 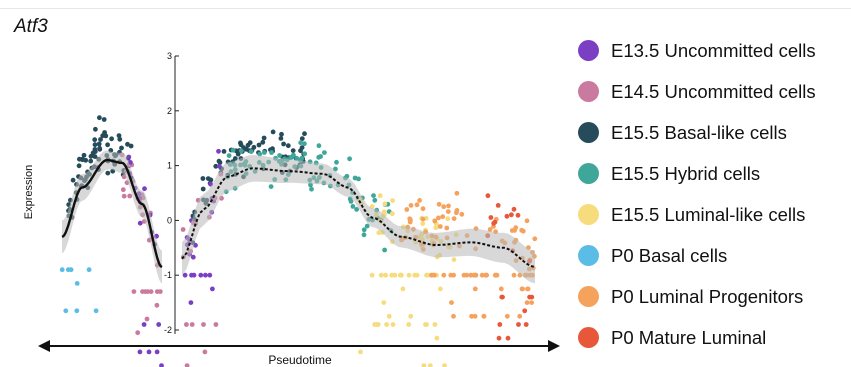 What do you see at coordinates (425, 8) in the screenshot?
I see `top-divider` at bounding box center [425, 8].